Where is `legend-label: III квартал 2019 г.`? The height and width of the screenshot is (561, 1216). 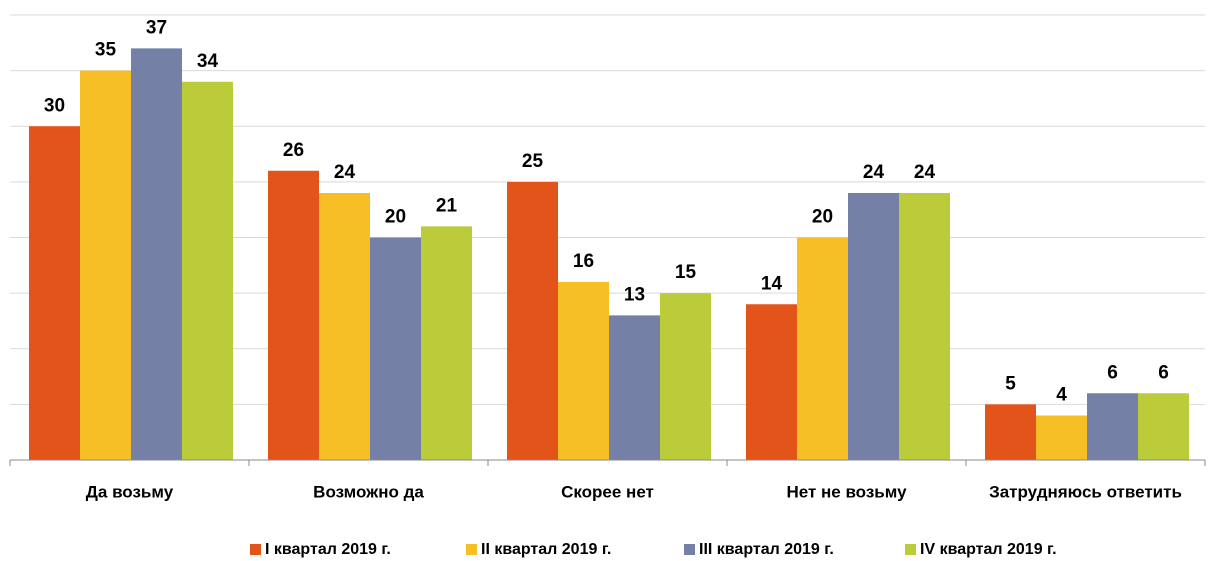 legend-label: III квартал 2019 г. is located at coordinates (766, 549).